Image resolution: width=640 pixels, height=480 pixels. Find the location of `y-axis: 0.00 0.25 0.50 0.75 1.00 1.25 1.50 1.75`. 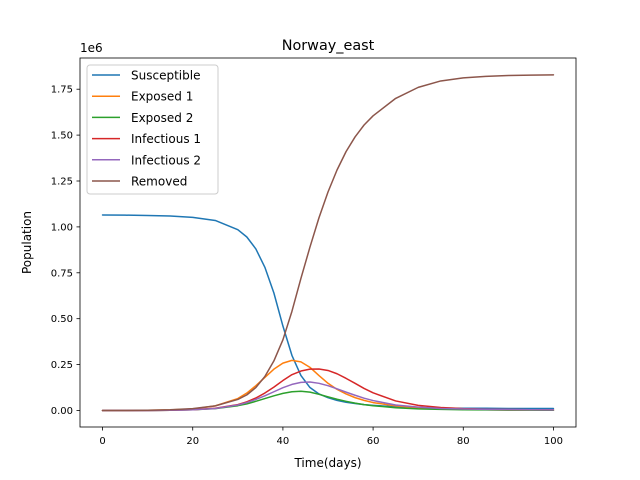

y-axis: 0.00 0.25 0.50 0.75 1.00 1.25 1.50 1.75 is located at coordinates (65, 251).